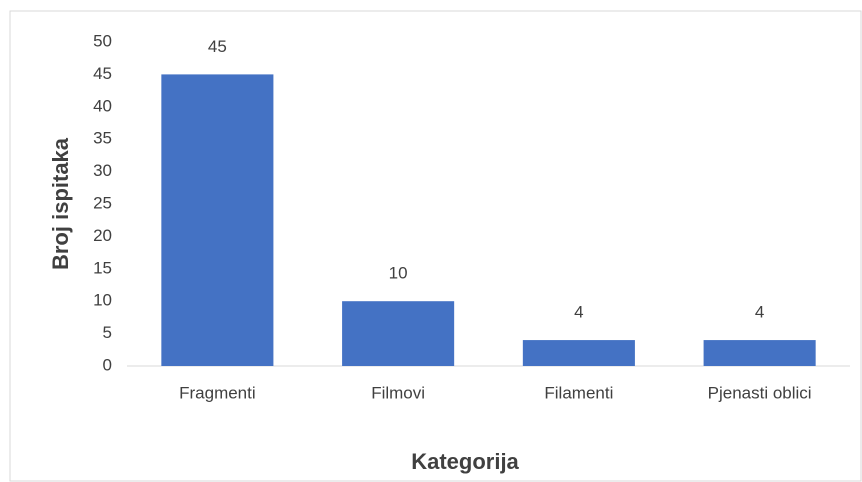 Image resolution: width=862 pixels, height=482 pixels. I want to click on y-tick-label: 10, so click(102, 300).